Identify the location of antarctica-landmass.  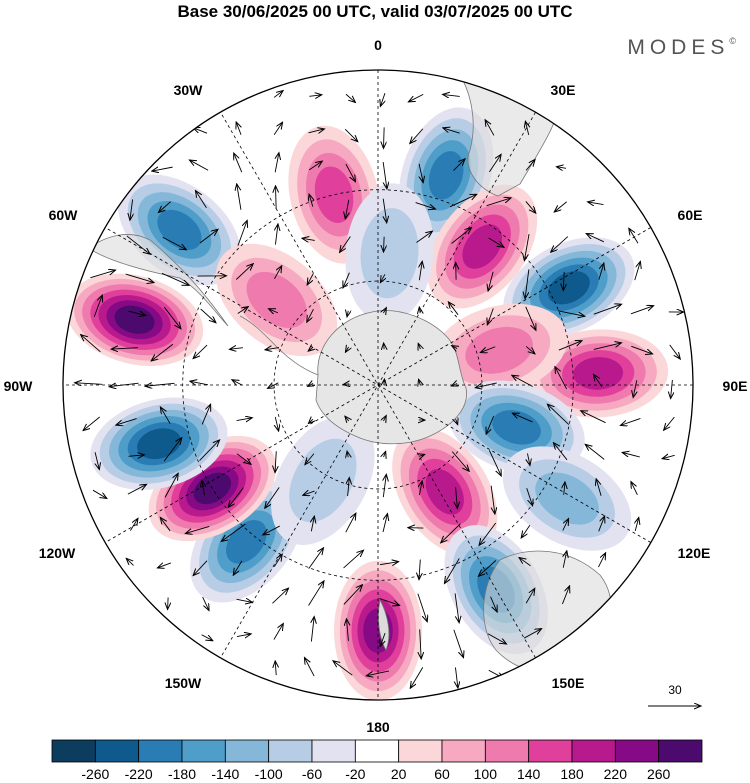
(391, 377).